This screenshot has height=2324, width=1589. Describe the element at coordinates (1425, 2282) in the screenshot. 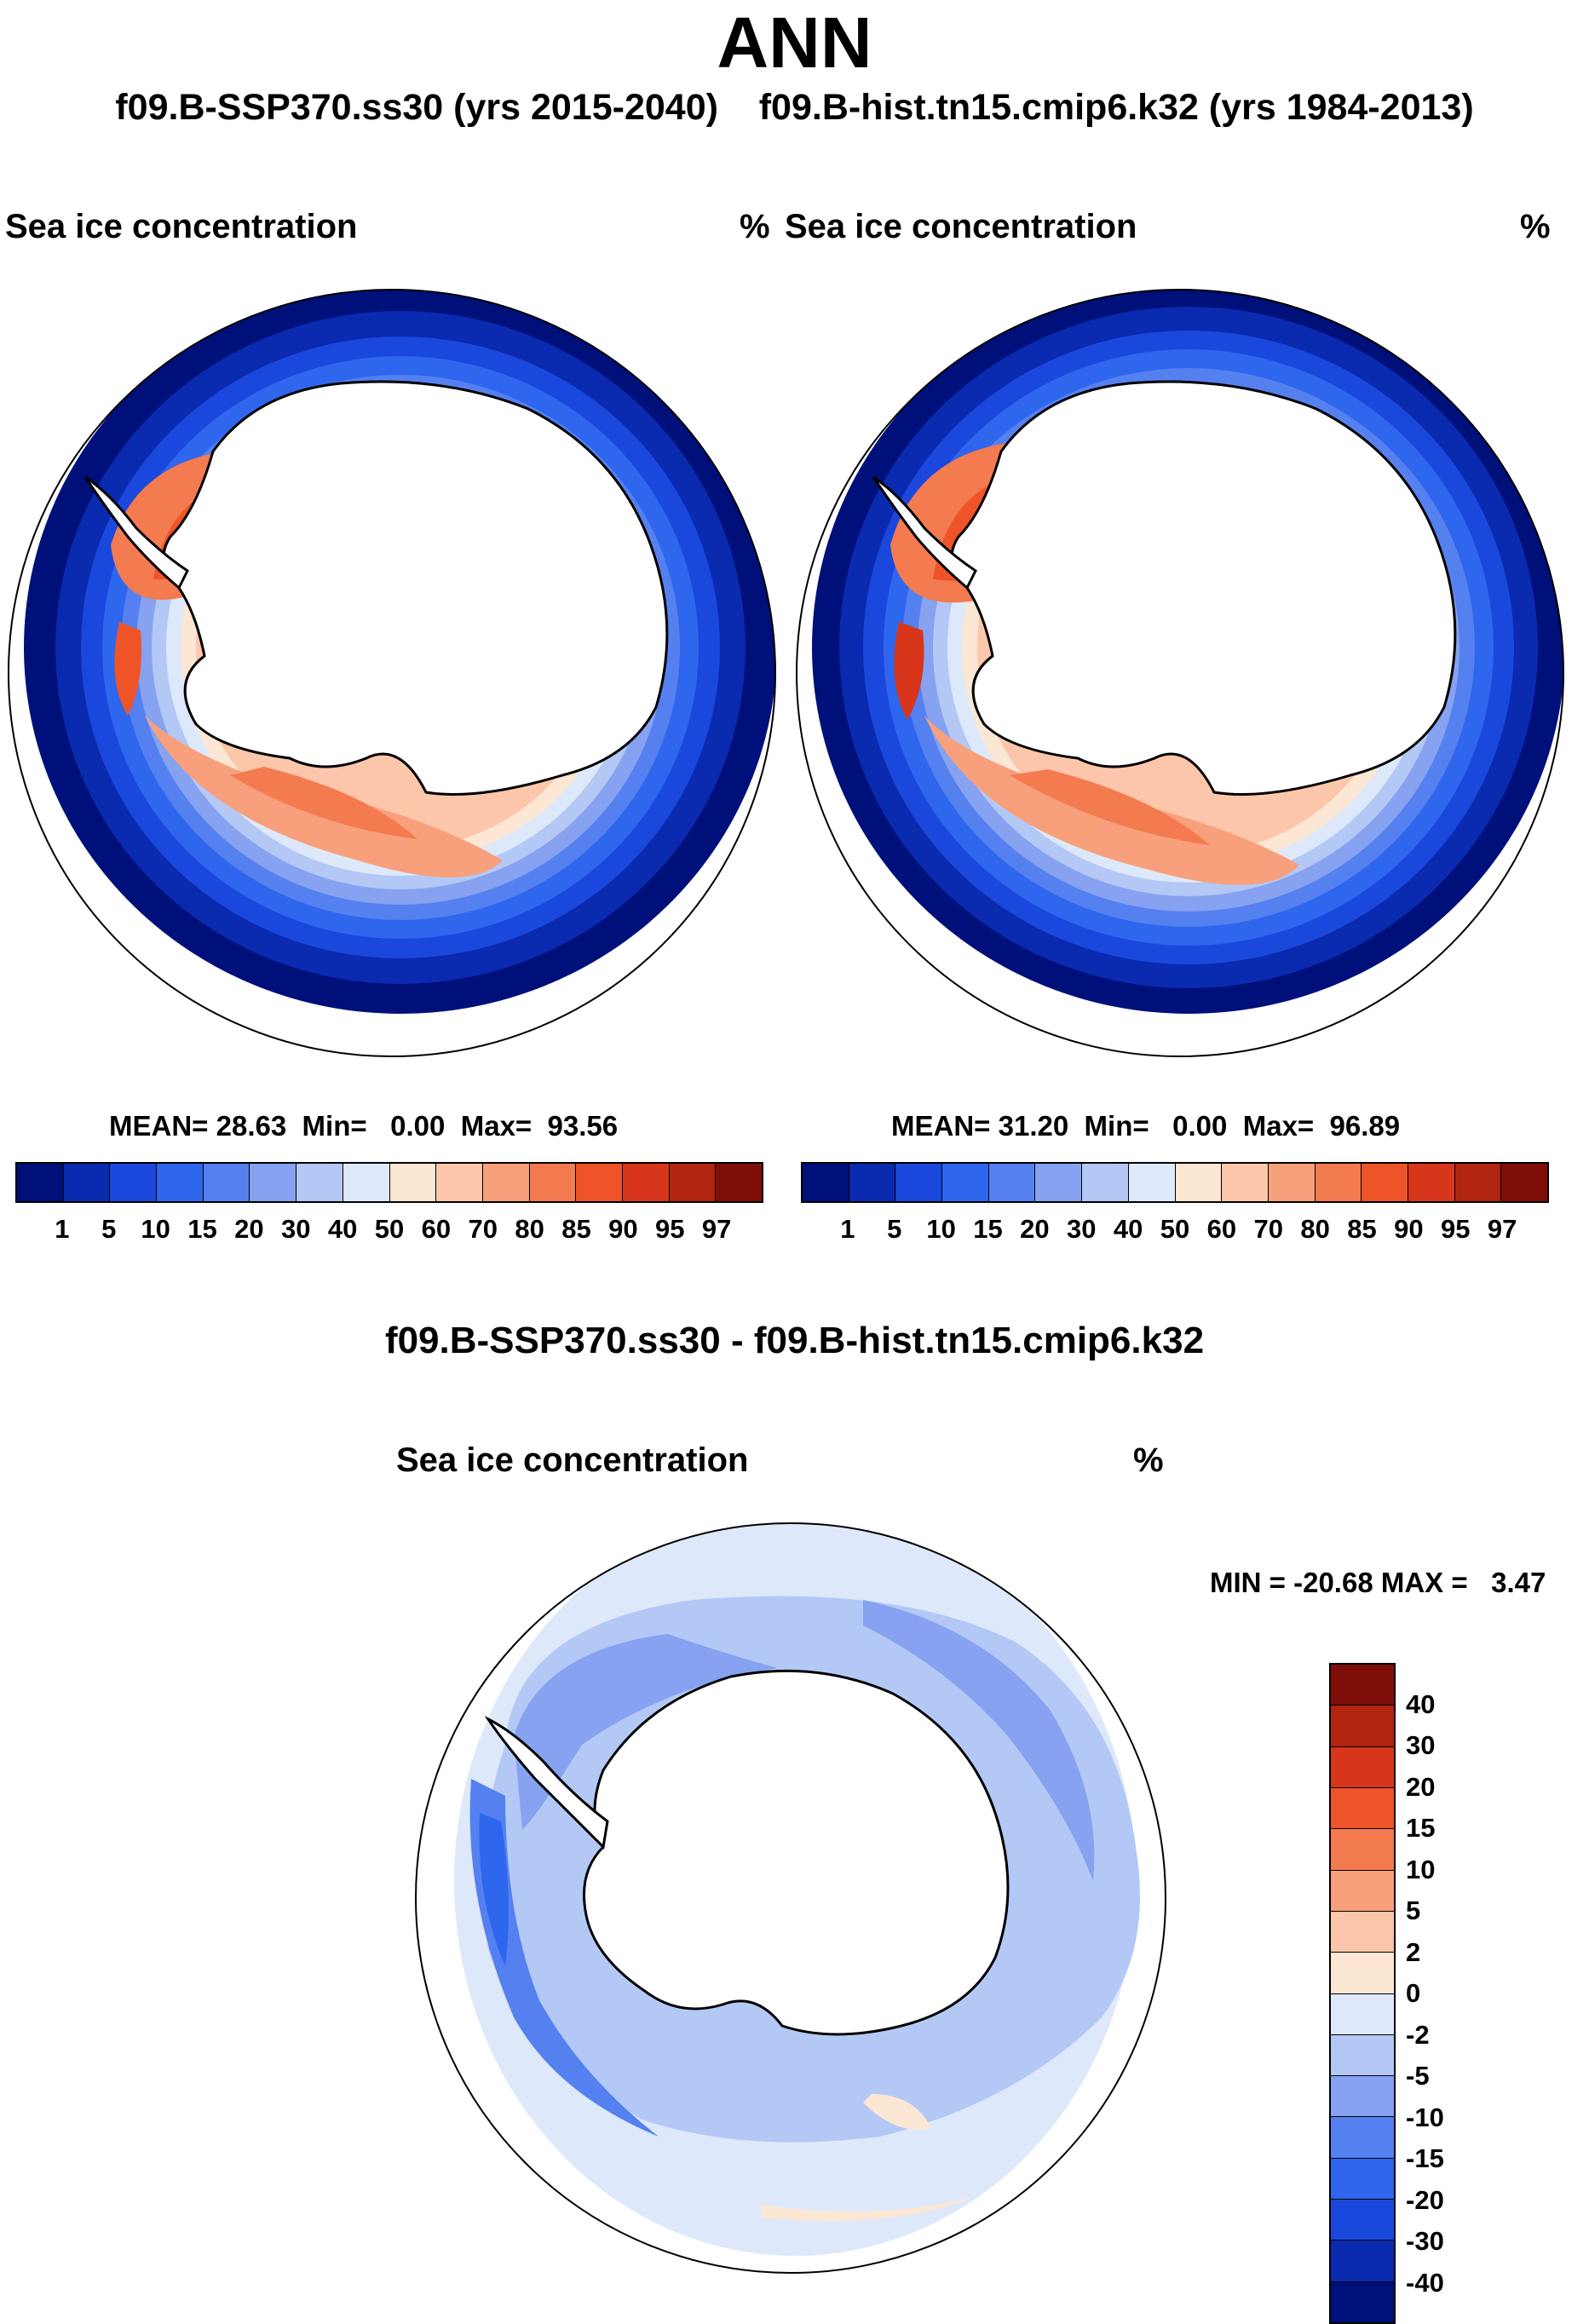

I see `colorbar-tick-label: -40` at that location.